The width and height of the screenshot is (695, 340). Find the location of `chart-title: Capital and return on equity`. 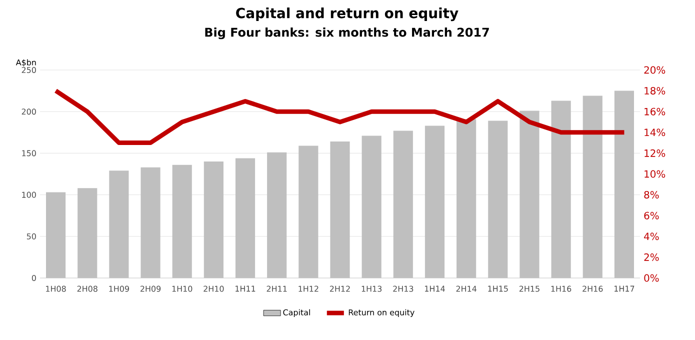

chart-title: Capital and return on equity is located at coordinates (347, 15).